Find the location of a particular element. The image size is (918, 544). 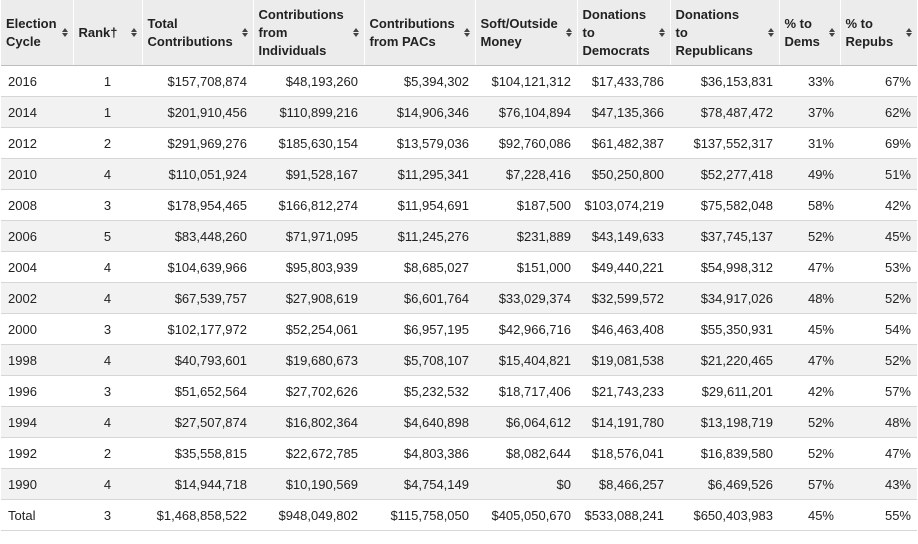

column-header-content: Election Cycle is located at coordinates (37, 33).